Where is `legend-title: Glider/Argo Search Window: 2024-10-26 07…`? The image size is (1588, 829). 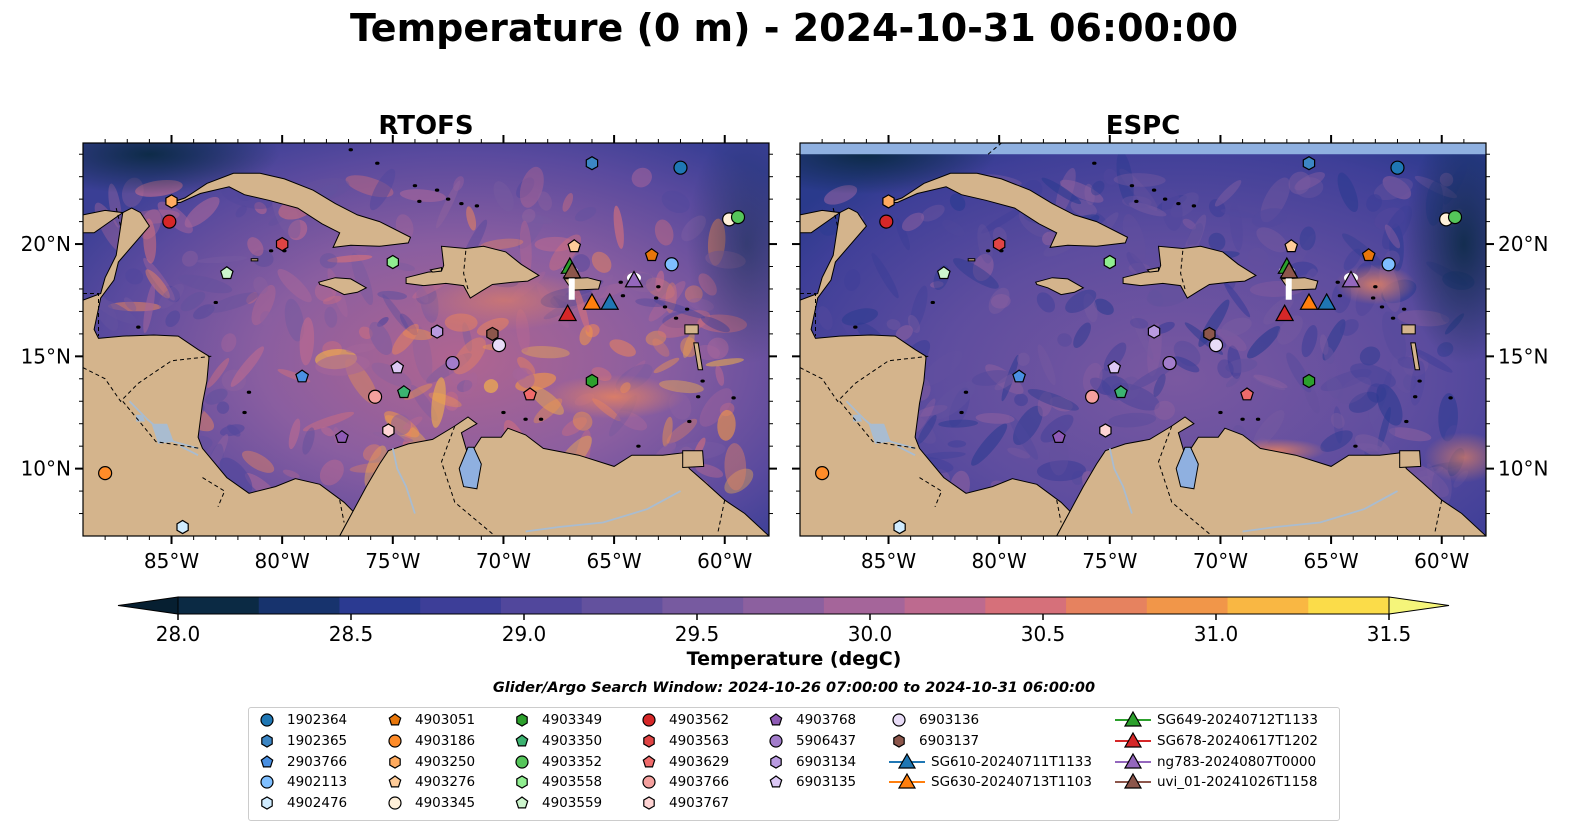 legend-title: Glider/Argo Search Window: 2024-10-26 07… is located at coordinates (794, 688).